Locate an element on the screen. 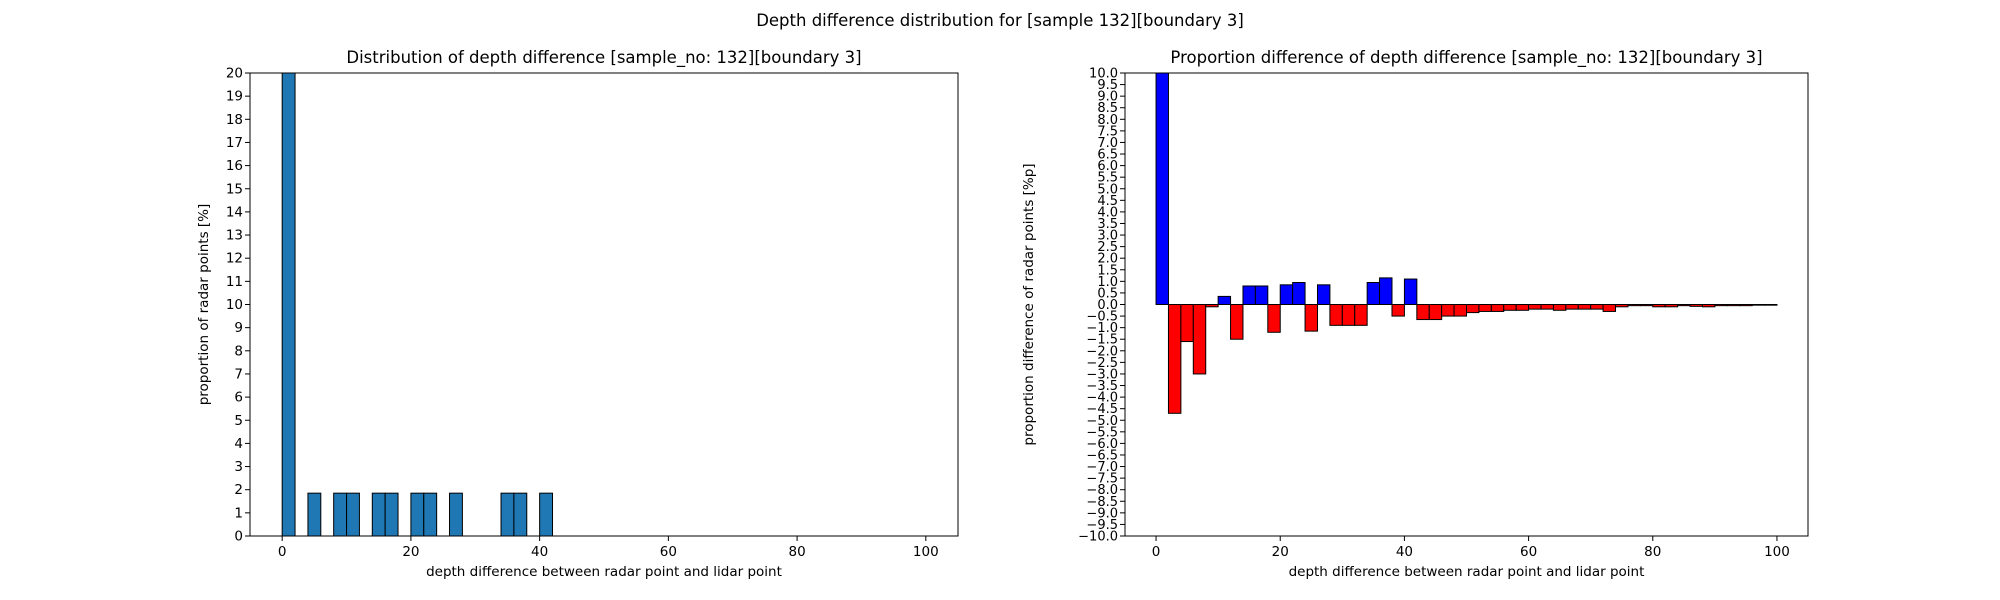  ytick-label-1-15: −2.5 is located at coordinates (1102, 363).